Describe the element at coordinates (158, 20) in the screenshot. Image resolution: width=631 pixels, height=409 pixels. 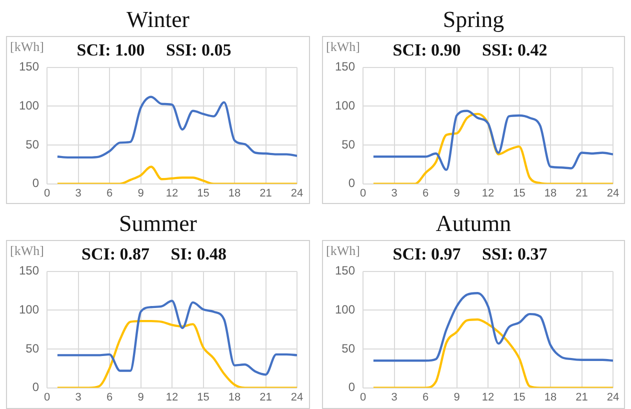
I see `chart-title: Winter` at that location.